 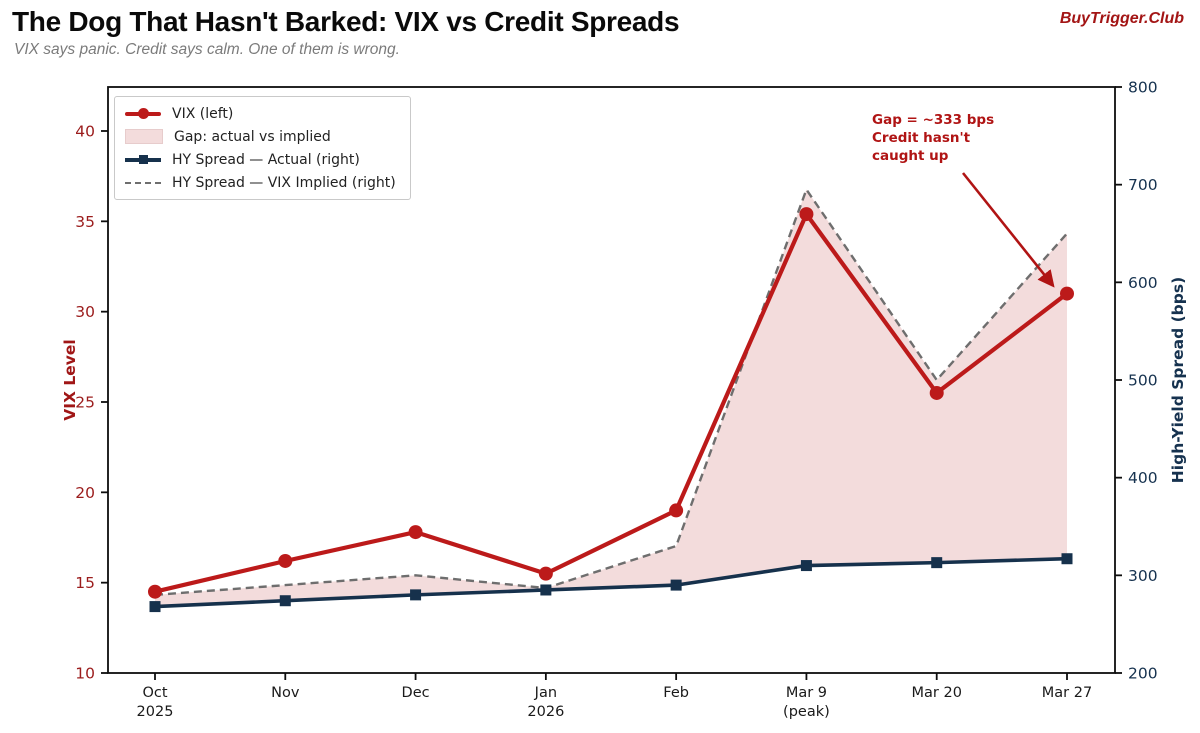 What do you see at coordinates (806, 693) in the screenshot?
I see `x-axis-tick-label: Mar 9` at bounding box center [806, 693].